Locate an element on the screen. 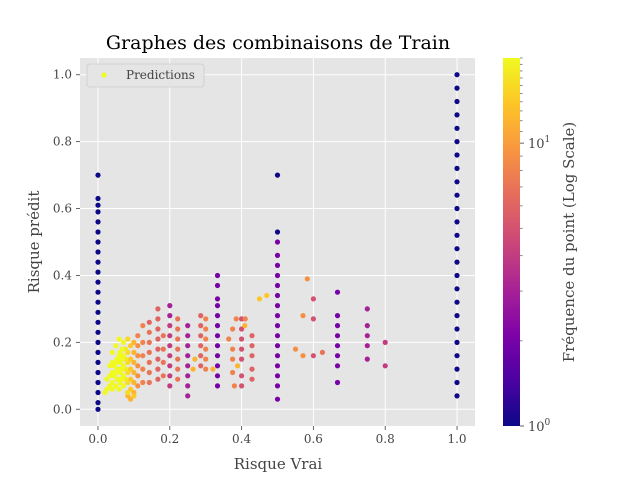 The height and width of the screenshot is (480, 640). x-tick-label: 0.4 is located at coordinates (241, 439).